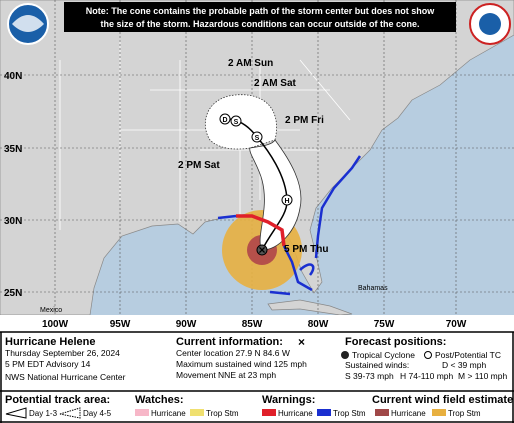 The image size is (514, 423). What do you see at coordinates (13, 149) in the screenshot?
I see `lat-label: 35N` at bounding box center [13, 149].